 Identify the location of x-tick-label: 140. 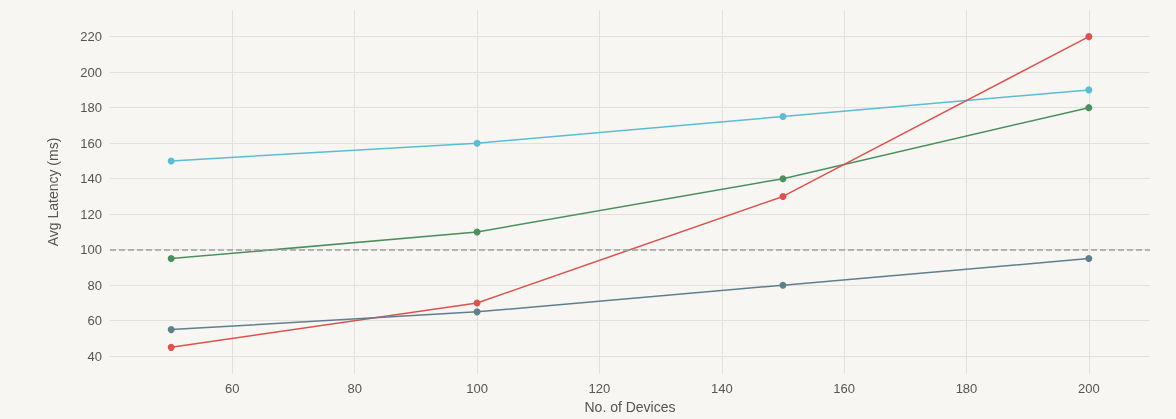
(721, 388).